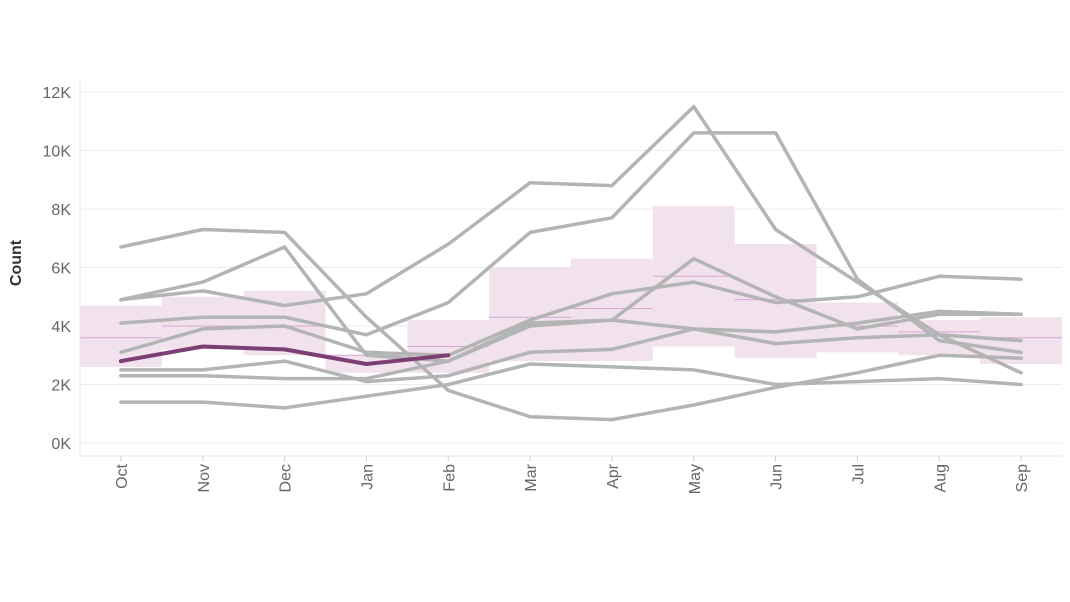 Image resolution: width=1070 pixels, height=602 pixels. I want to click on y-axis-label: Count, so click(16, 262).